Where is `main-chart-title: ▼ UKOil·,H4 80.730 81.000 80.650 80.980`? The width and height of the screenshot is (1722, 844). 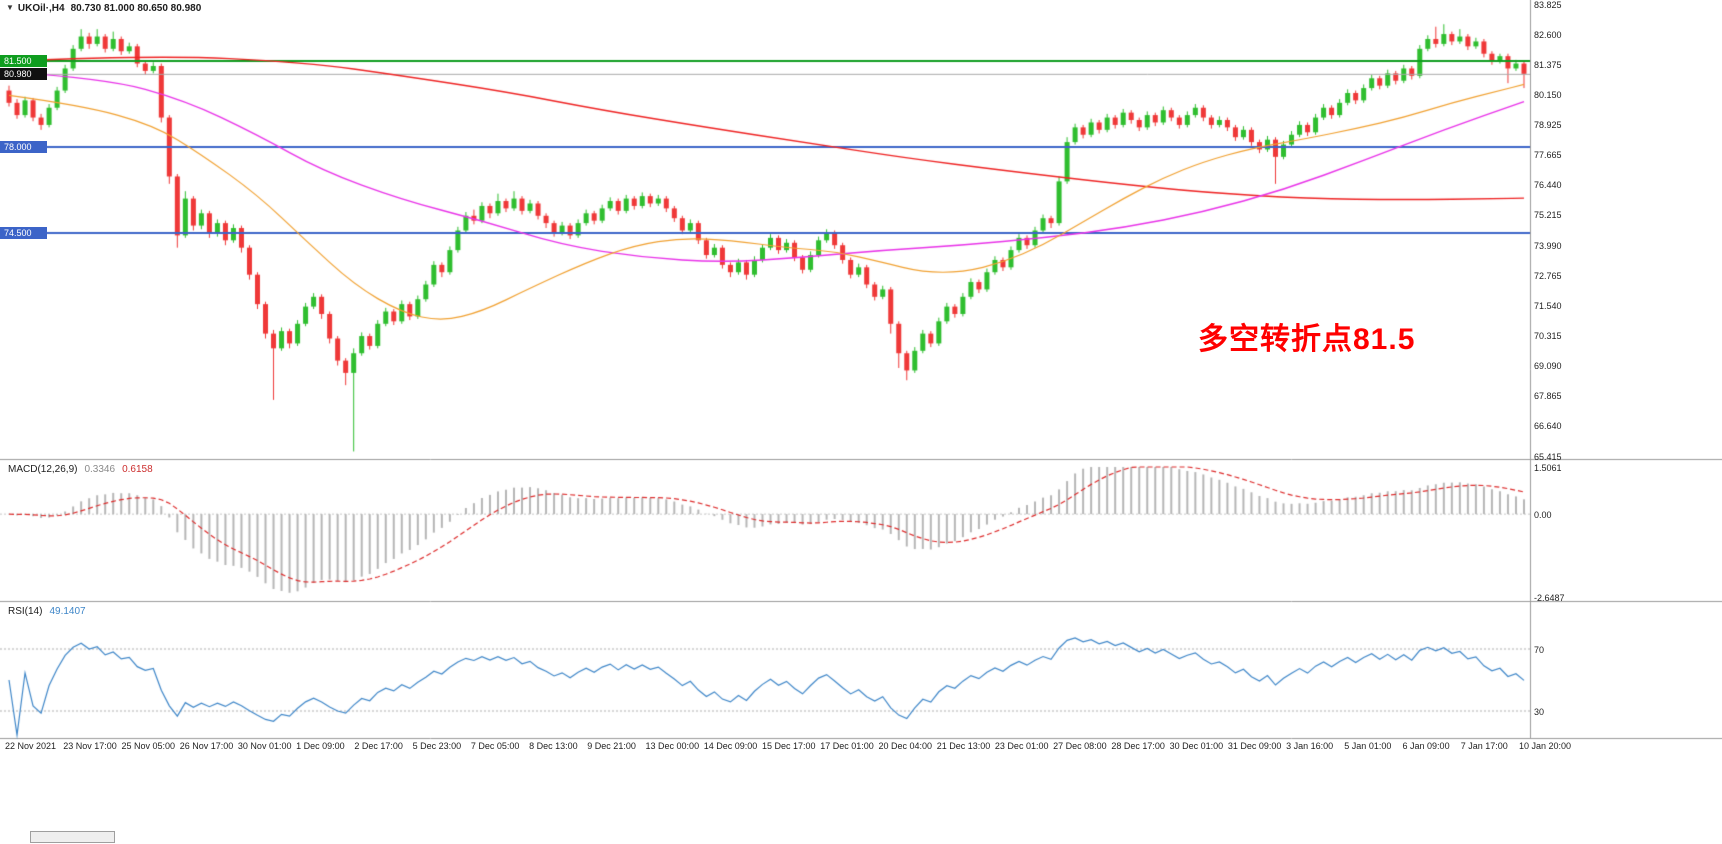
main-chart-title: ▼ UKOil·,H4 80.730 81.000 80.650 80.980 is located at coordinates (103, 8).